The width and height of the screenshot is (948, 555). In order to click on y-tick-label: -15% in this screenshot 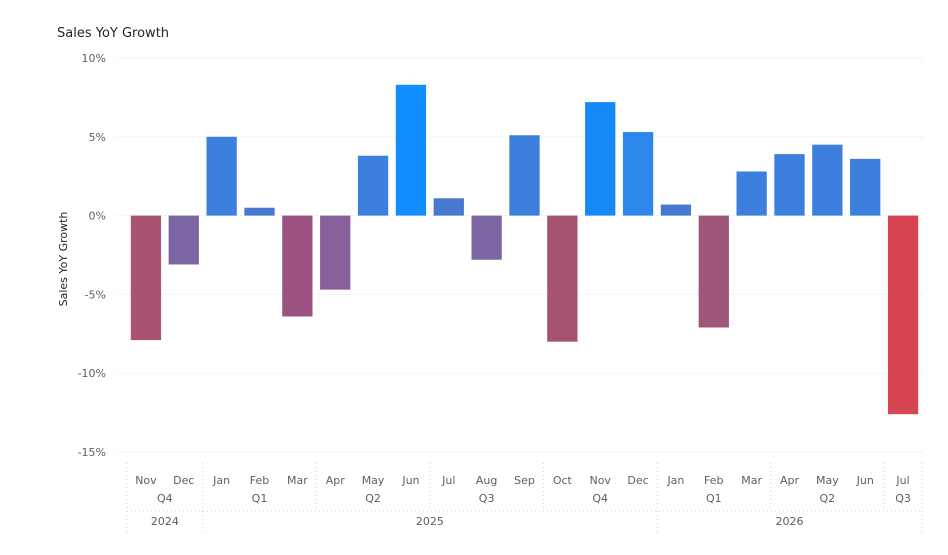, I will do `click(92, 452)`.